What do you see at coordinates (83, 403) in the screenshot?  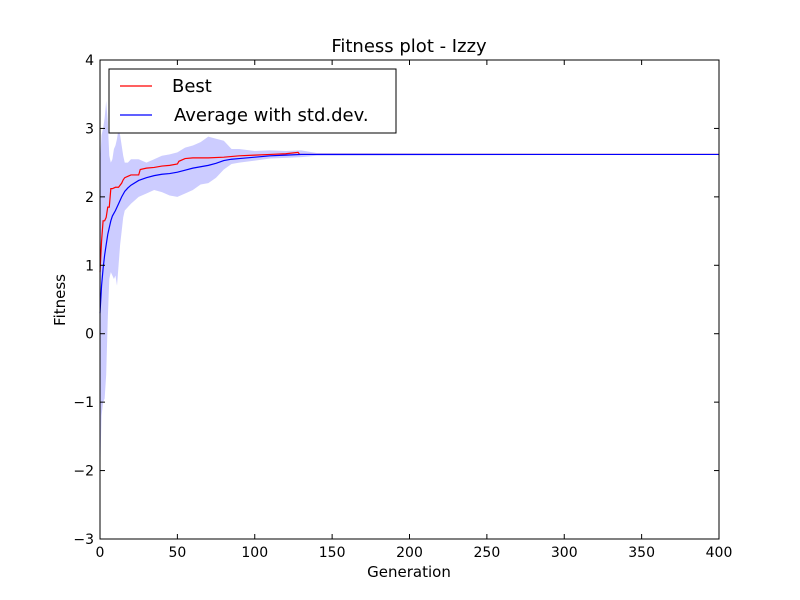 I see `y-tick-label: −1` at bounding box center [83, 403].